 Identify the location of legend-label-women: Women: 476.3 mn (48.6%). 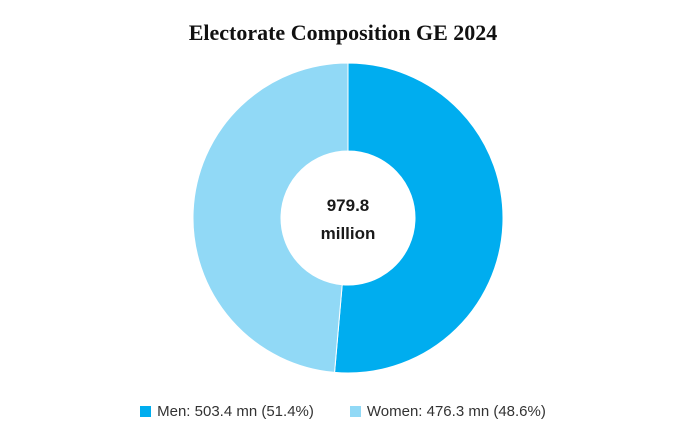
(456, 411).